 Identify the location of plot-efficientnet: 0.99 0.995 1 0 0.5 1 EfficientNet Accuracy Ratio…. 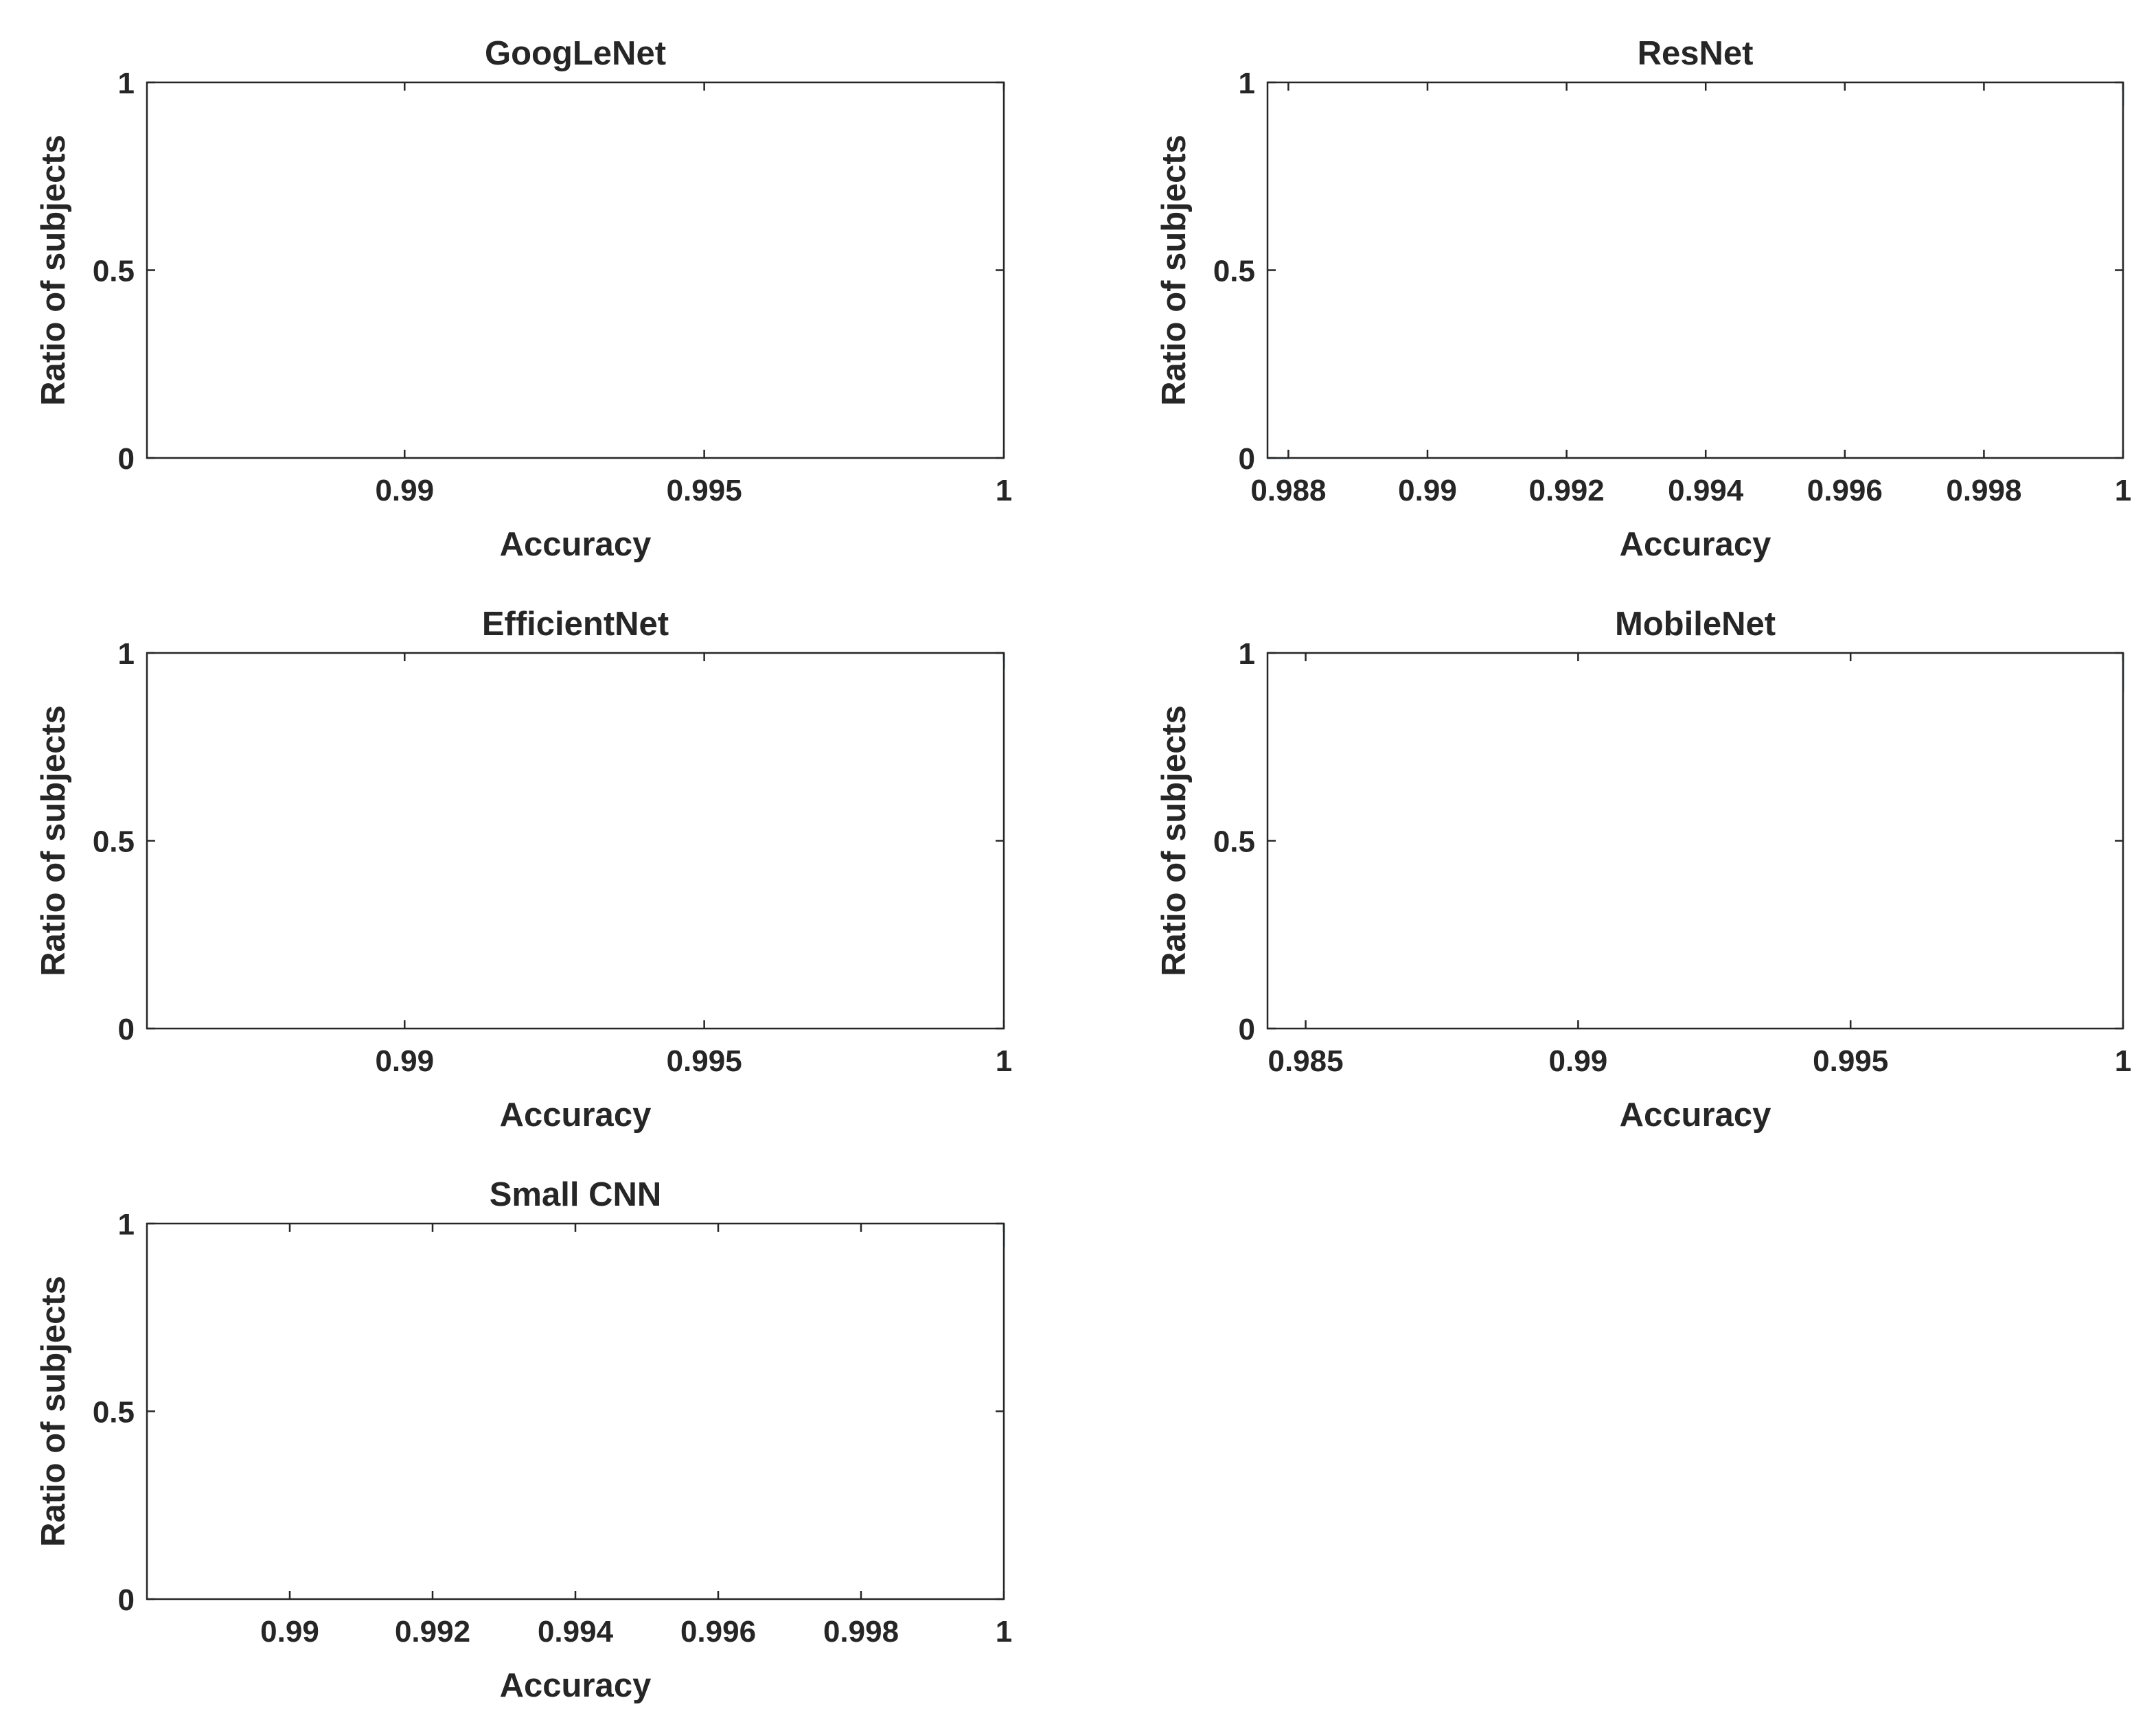
(523, 870).